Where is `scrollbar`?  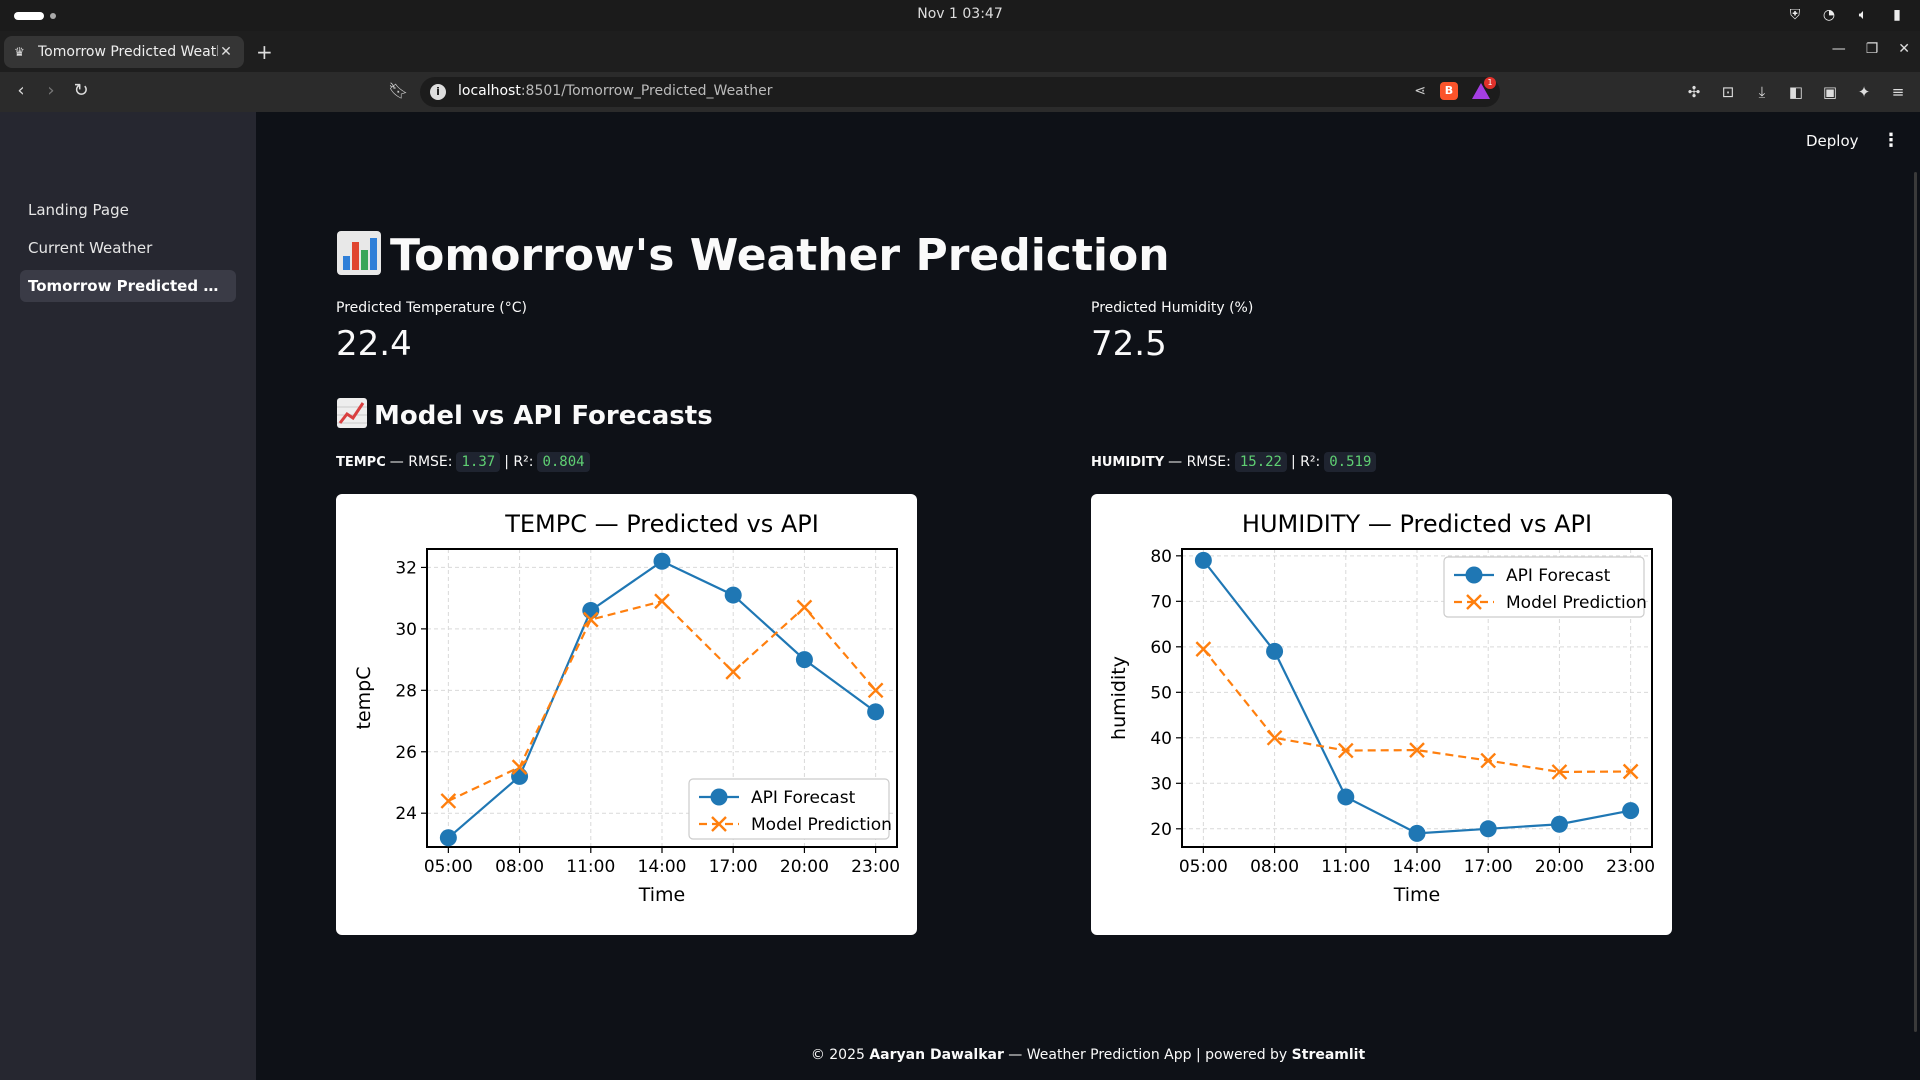
scrollbar is located at coordinates (1915, 602).